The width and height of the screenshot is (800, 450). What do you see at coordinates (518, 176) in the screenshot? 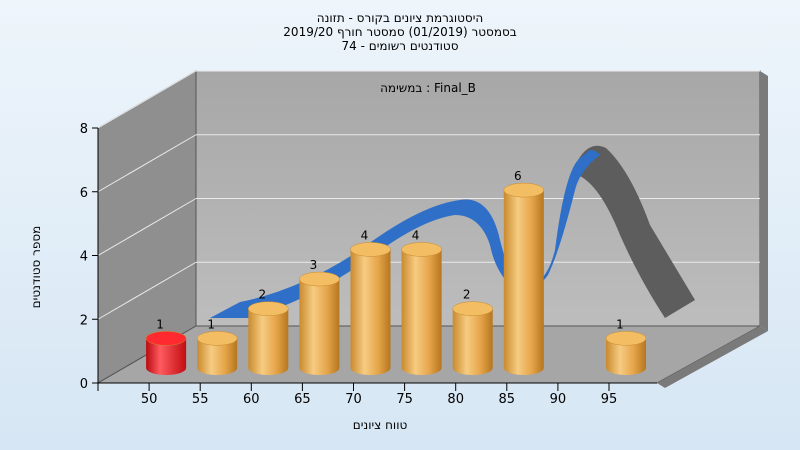
I see `bar-value-label: 6` at bounding box center [518, 176].